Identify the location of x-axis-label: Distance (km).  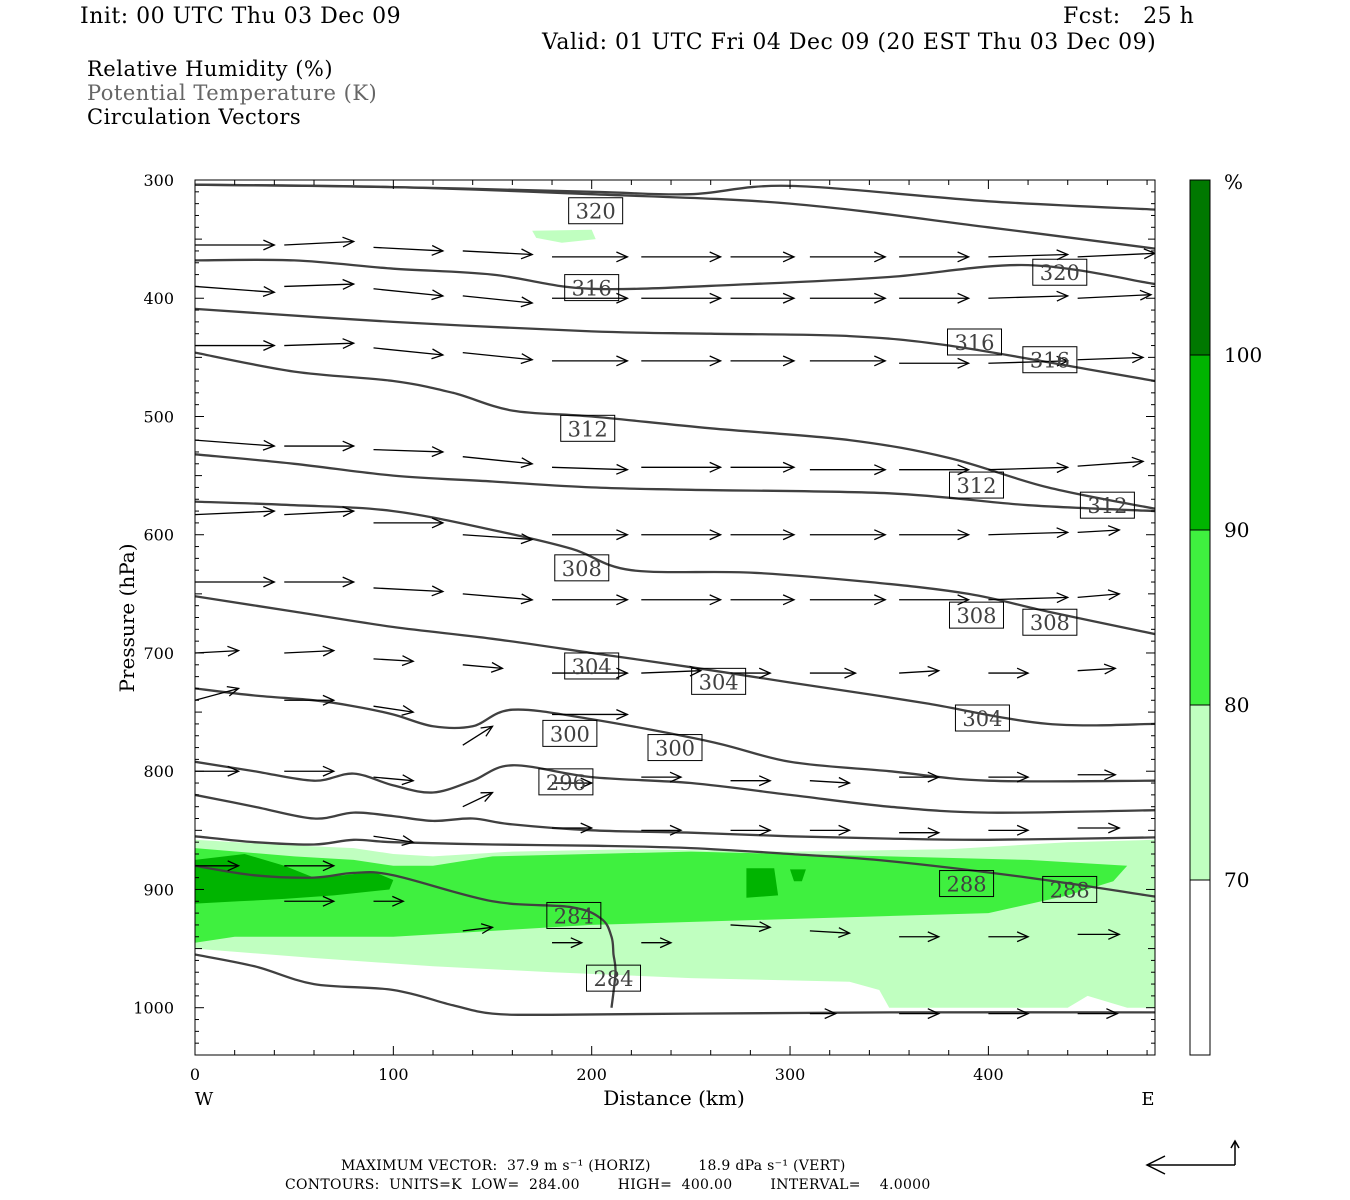
(674, 1098).